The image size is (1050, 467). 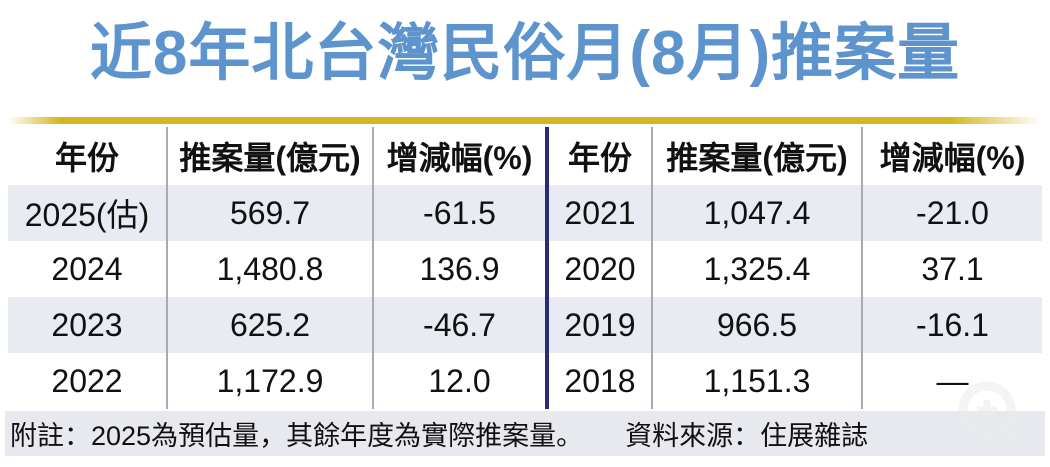 What do you see at coordinates (525, 120) in the screenshot?
I see `title-underline-rule` at bounding box center [525, 120].